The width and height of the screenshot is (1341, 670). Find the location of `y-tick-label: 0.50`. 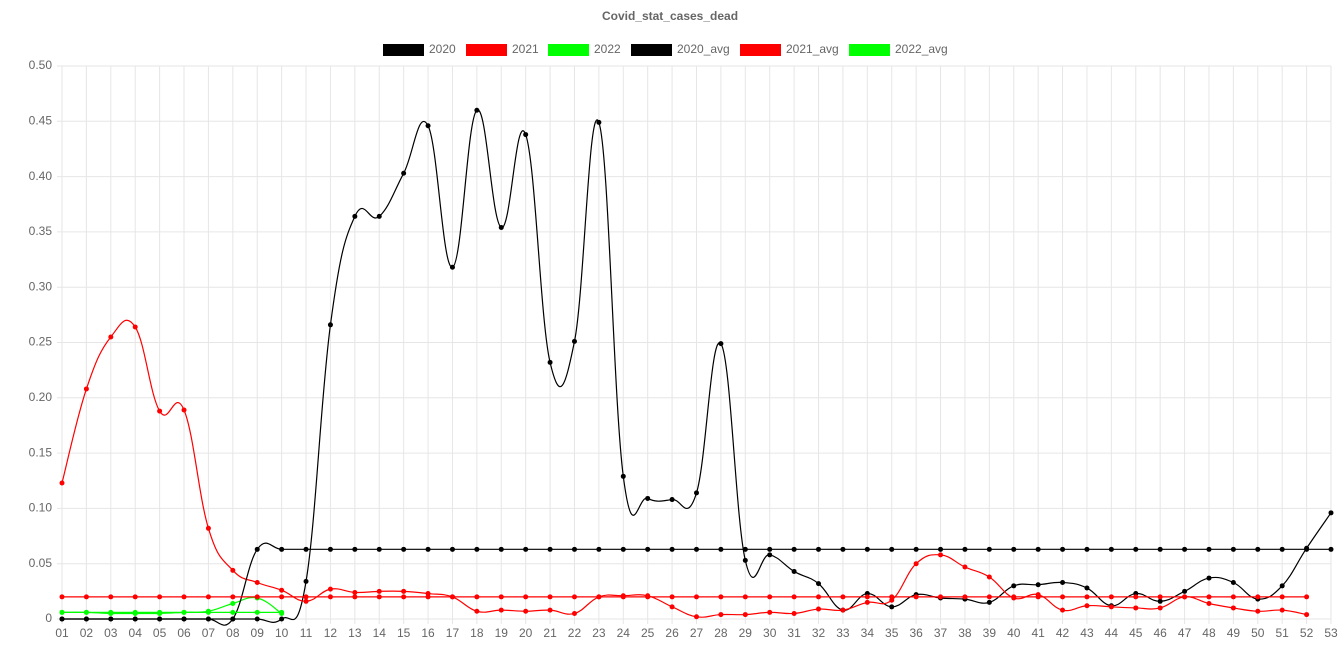

y-tick-label: 0.50 is located at coordinates (41, 65).